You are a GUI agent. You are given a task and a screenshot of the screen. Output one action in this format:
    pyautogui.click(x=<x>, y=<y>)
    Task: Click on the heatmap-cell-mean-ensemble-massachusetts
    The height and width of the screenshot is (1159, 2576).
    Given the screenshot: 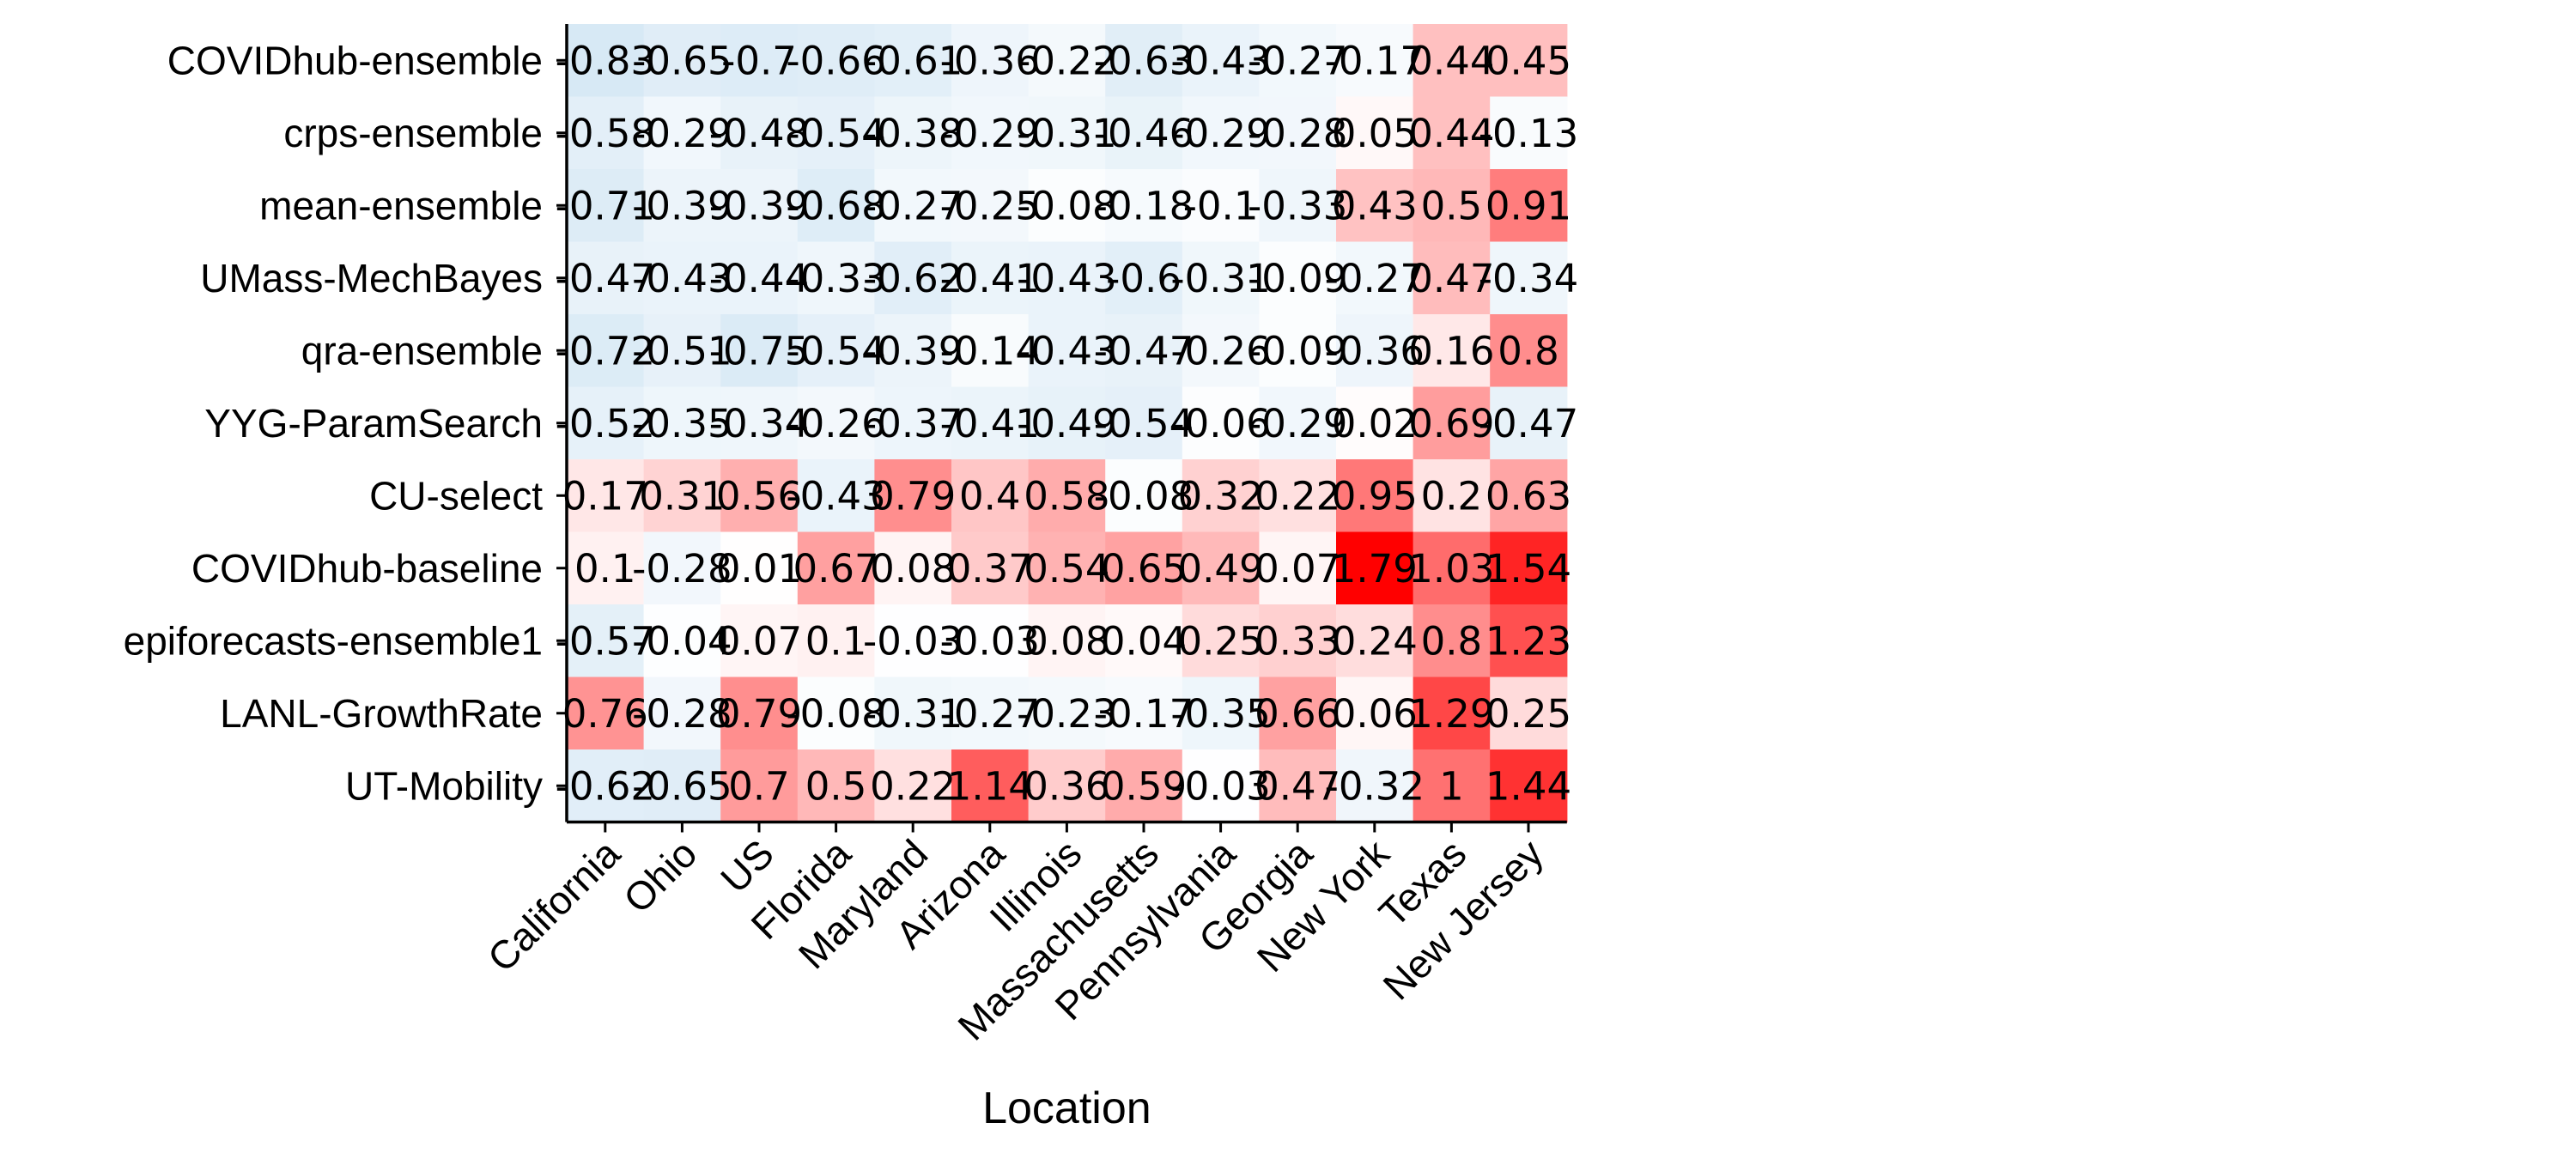 What is the action you would take?
    pyautogui.click(x=1144, y=206)
    